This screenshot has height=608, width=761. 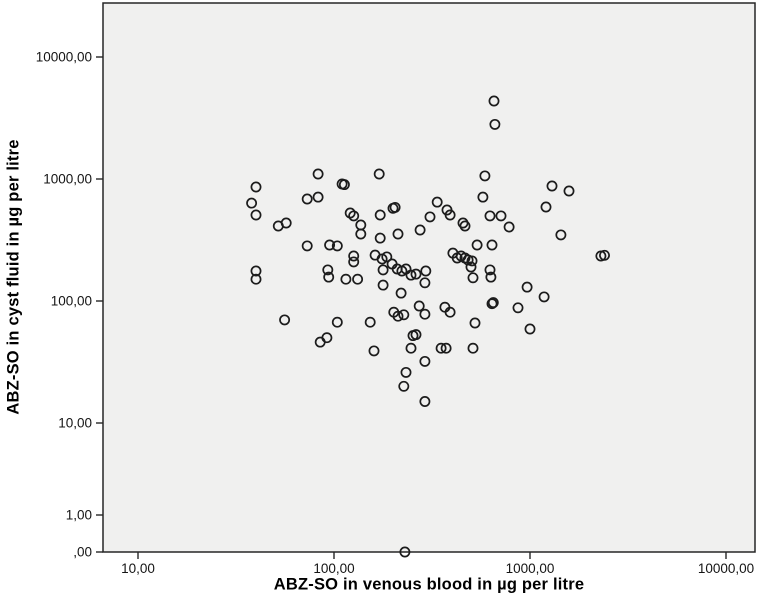 What do you see at coordinates (82, 552) in the screenshot?
I see `y-tick-label: ,00` at bounding box center [82, 552].